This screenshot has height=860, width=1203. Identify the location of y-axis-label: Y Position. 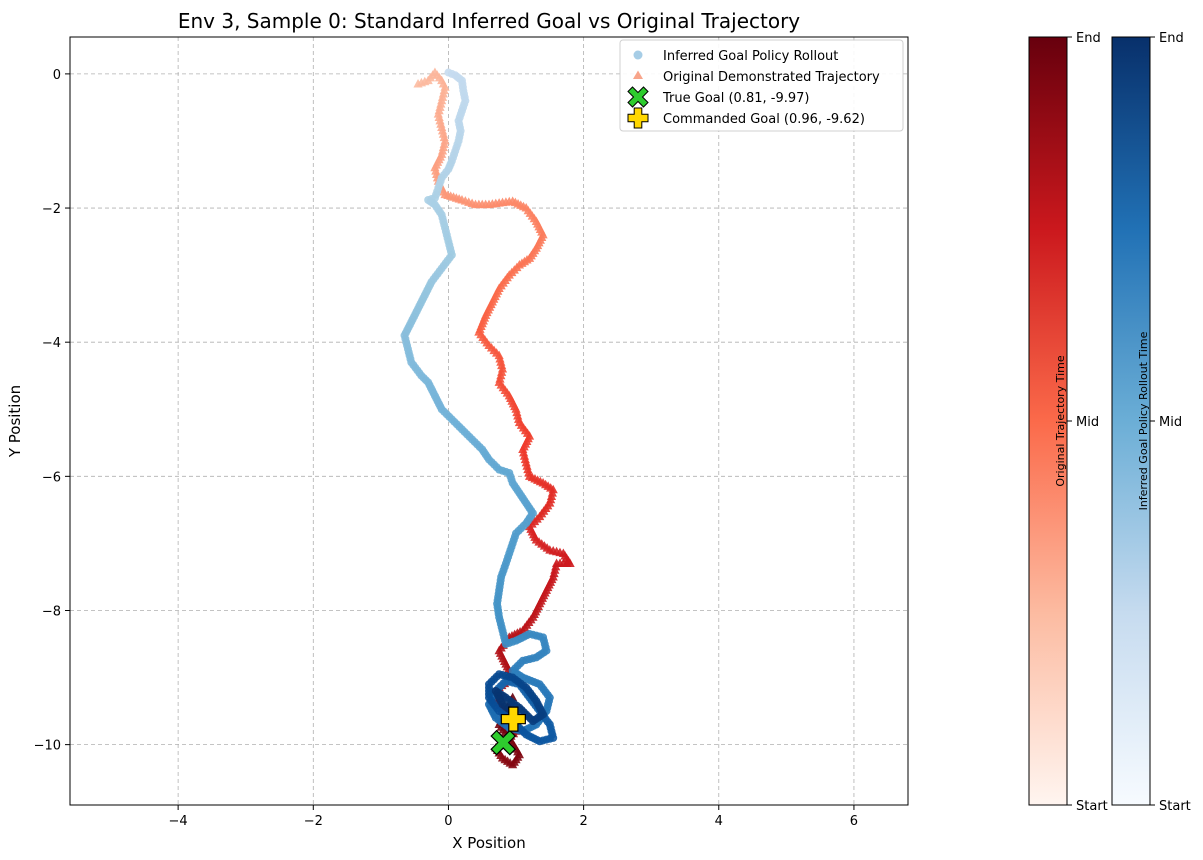
(15, 421).